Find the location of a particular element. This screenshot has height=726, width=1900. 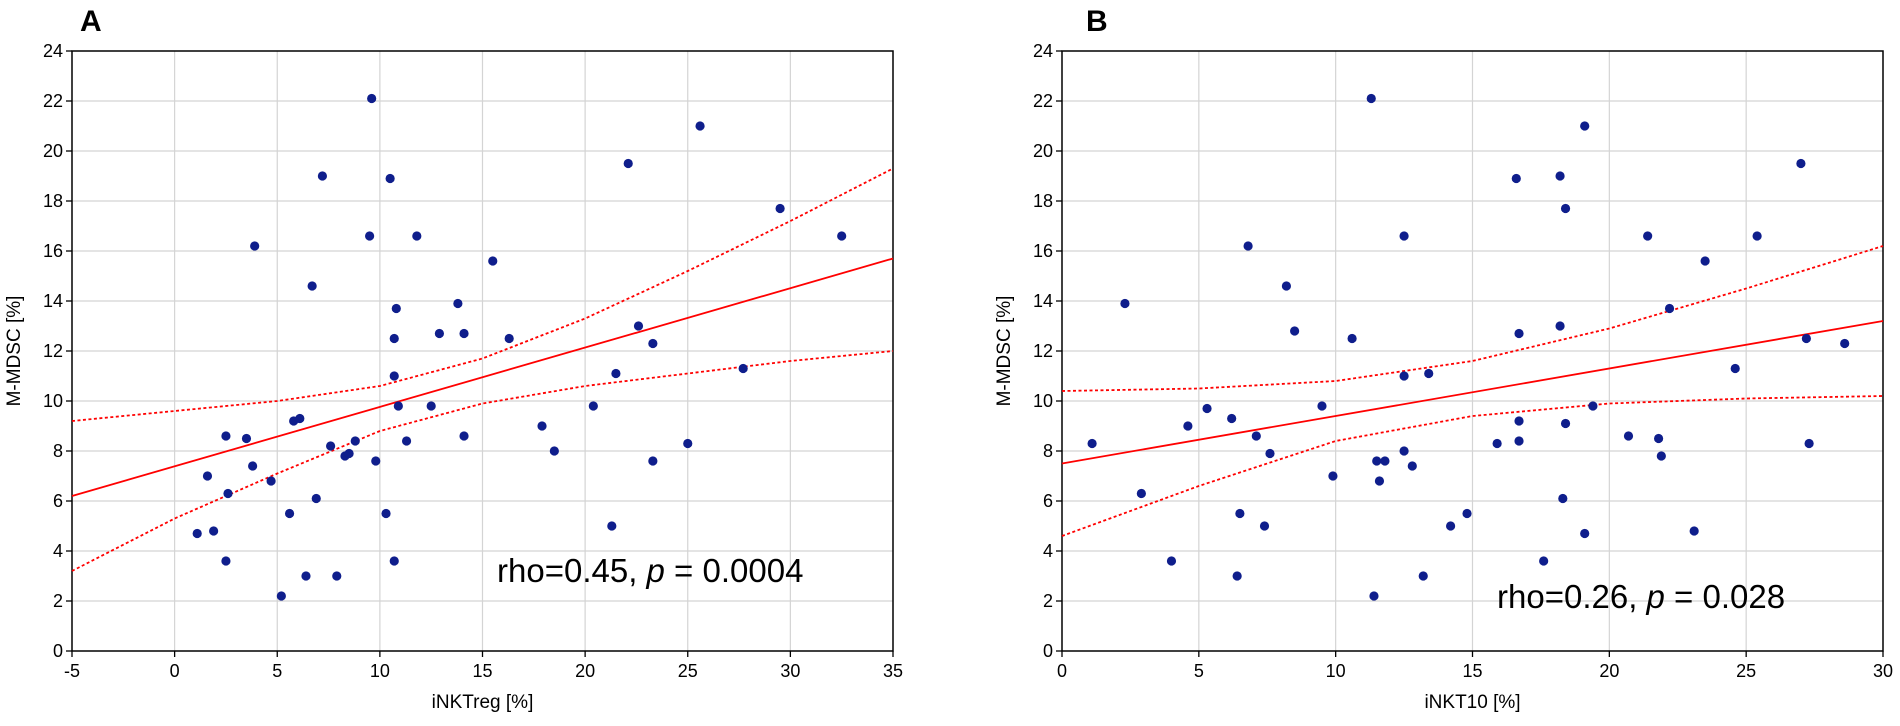

x-tick-label: 0 is located at coordinates (1062, 671).